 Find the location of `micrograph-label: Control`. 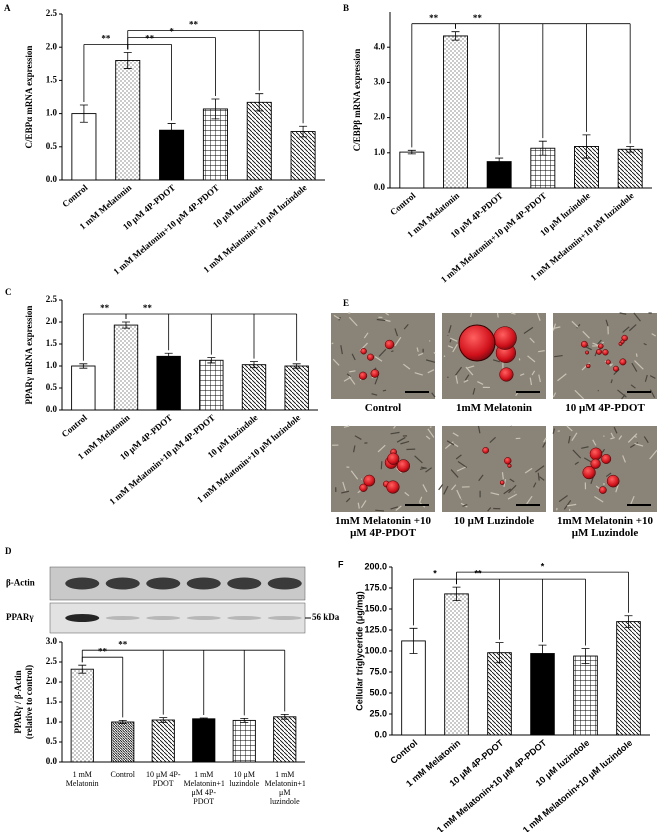

micrograph-label: Control is located at coordinates (383, 408).